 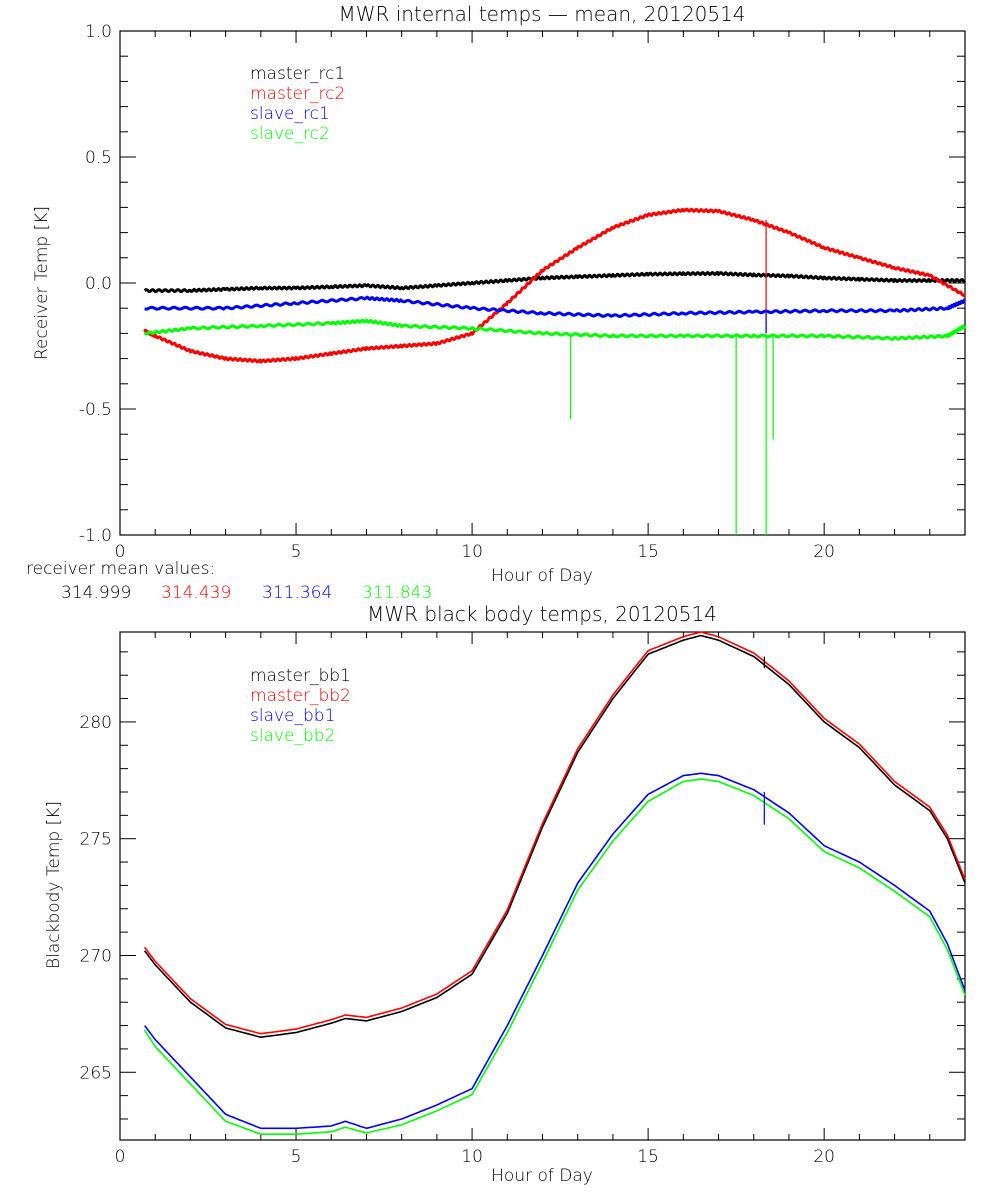 I want to click on y-tick-label: -1.0, so click(x=95, y=536).